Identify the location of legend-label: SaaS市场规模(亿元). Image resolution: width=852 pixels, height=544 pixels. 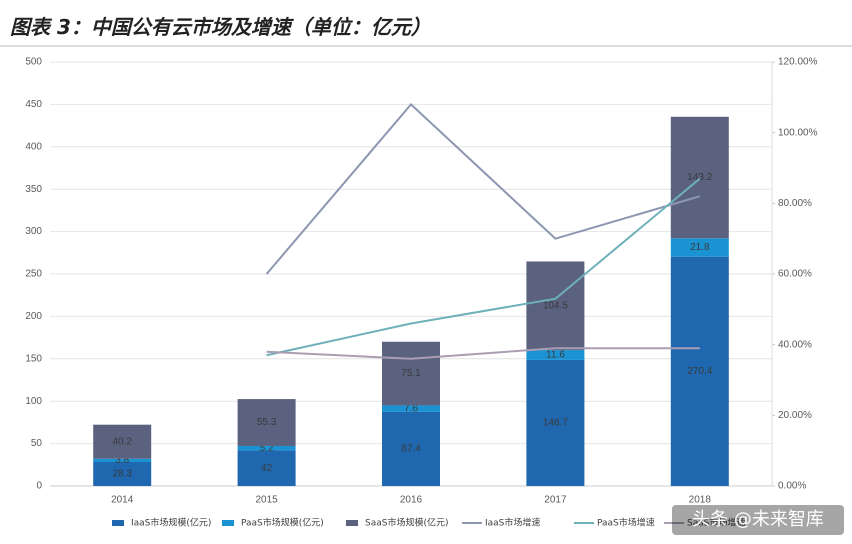
(406, 523).